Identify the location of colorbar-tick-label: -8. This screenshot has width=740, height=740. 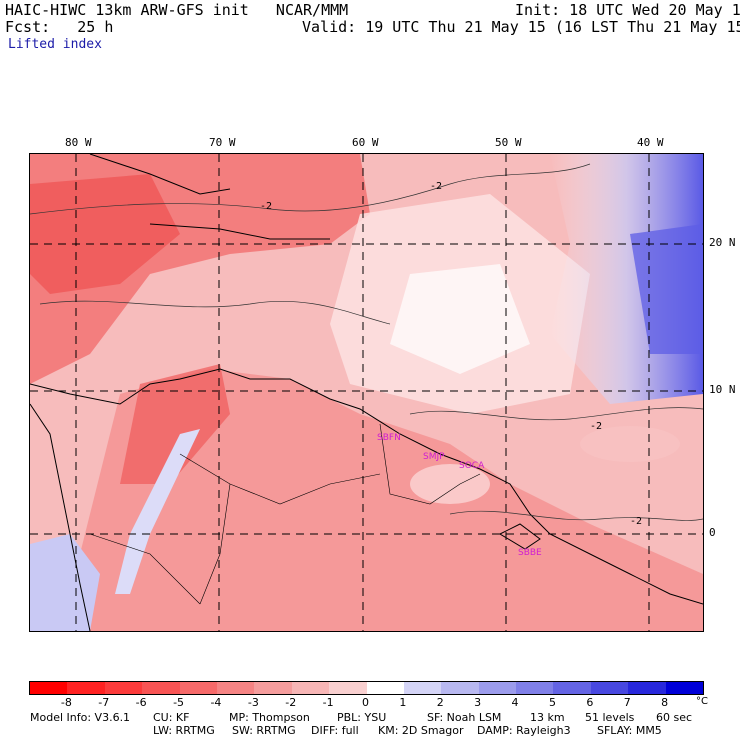
(66, 702).